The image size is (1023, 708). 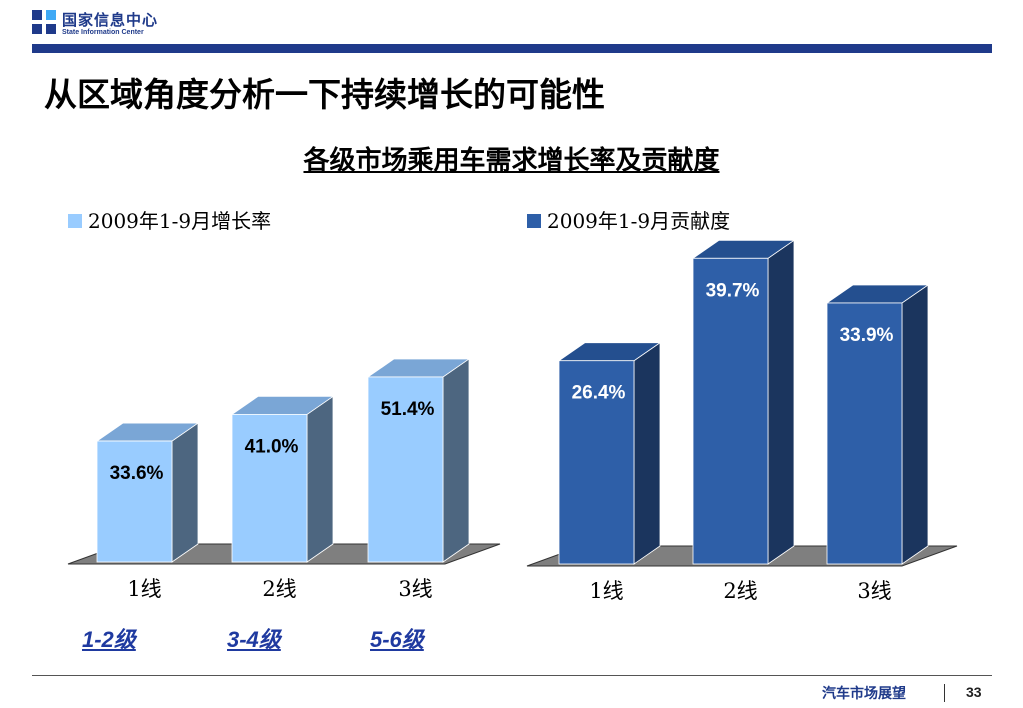 What do you see at coordinates (415, 589) in the screenshot?
I see `chart-1-category-label-3: 3线` at bounding box center [415, 589].